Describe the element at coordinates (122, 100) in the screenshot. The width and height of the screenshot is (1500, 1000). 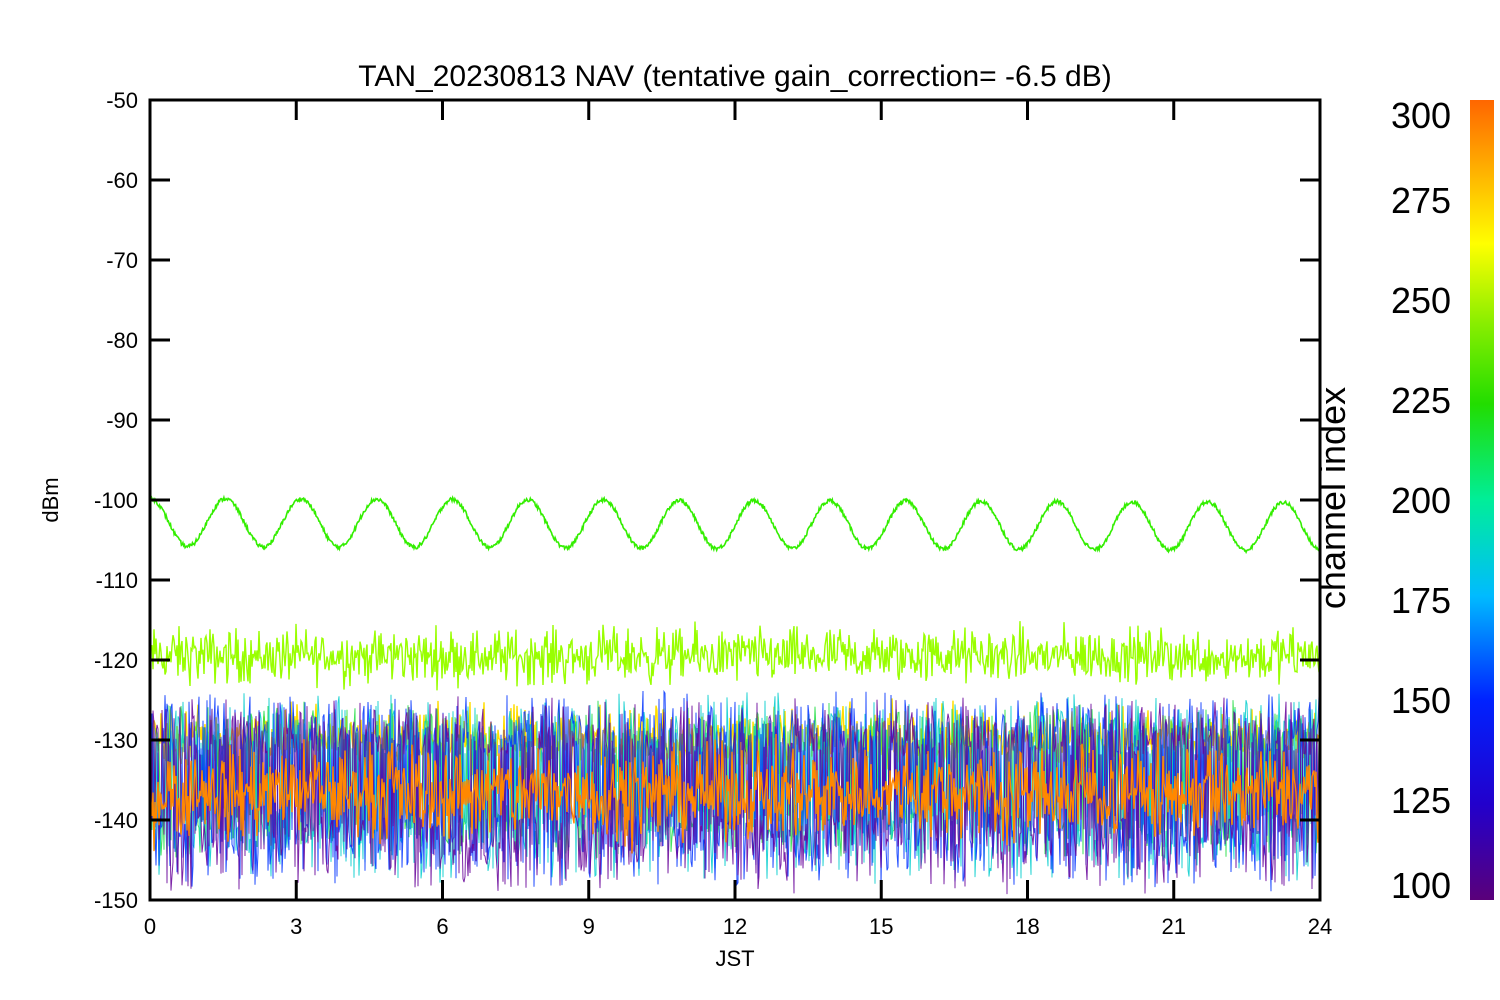
I see `y-tick-label: -50` at that location.